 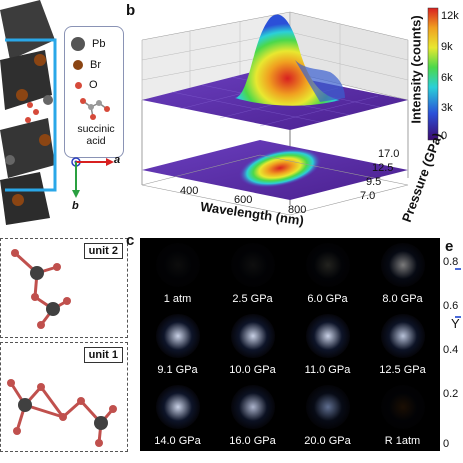 I want to click on panel-e-label: e, so click(x=449, y=246).